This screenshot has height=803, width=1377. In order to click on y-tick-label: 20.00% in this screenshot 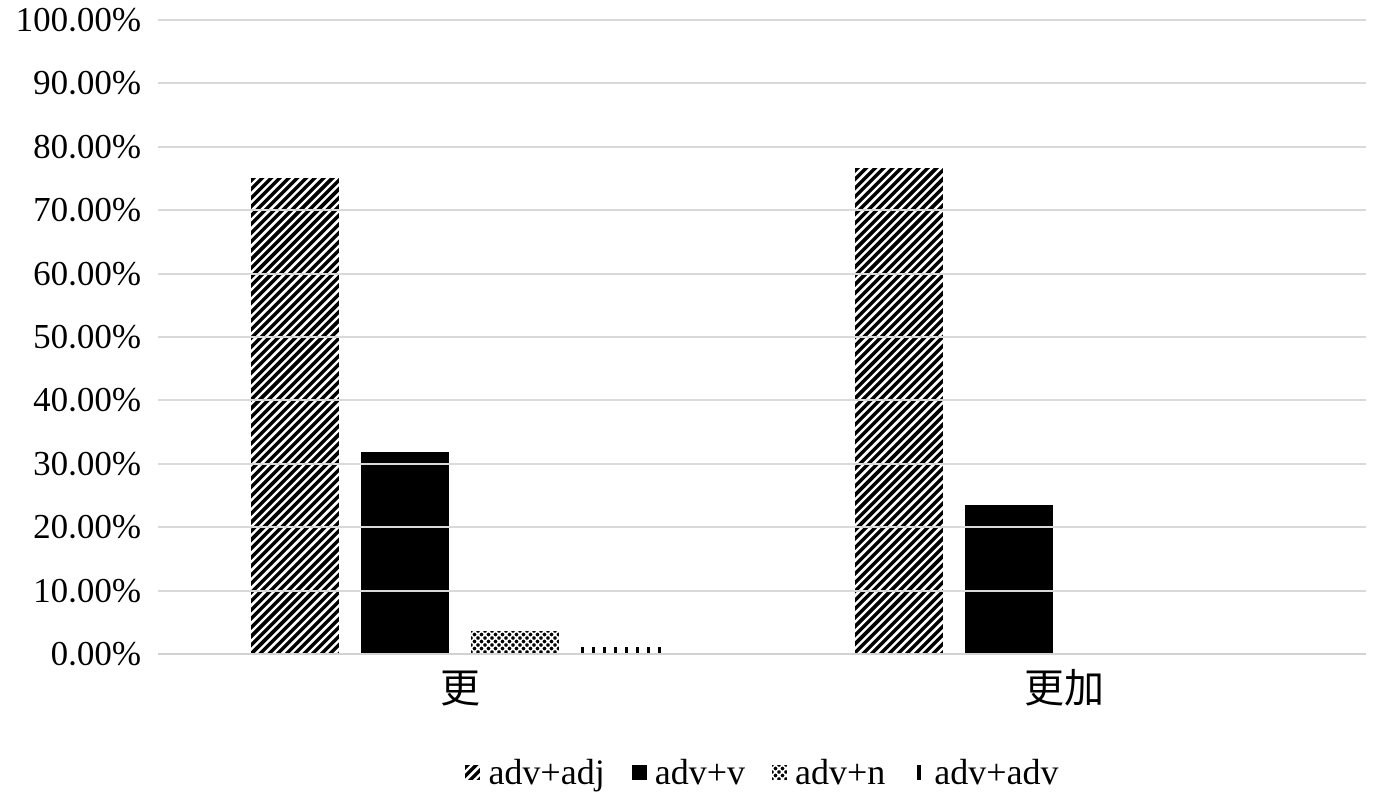, I will do `click(87, 527)`.